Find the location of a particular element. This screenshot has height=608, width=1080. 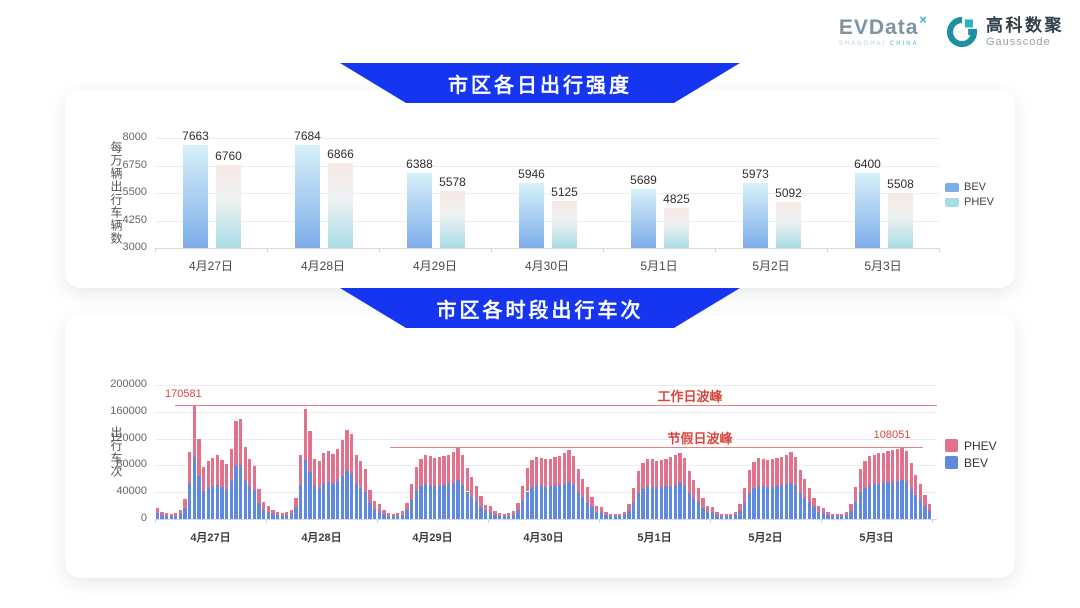

x-tick-label: 4月28日 is located at coordinates (321, 538).